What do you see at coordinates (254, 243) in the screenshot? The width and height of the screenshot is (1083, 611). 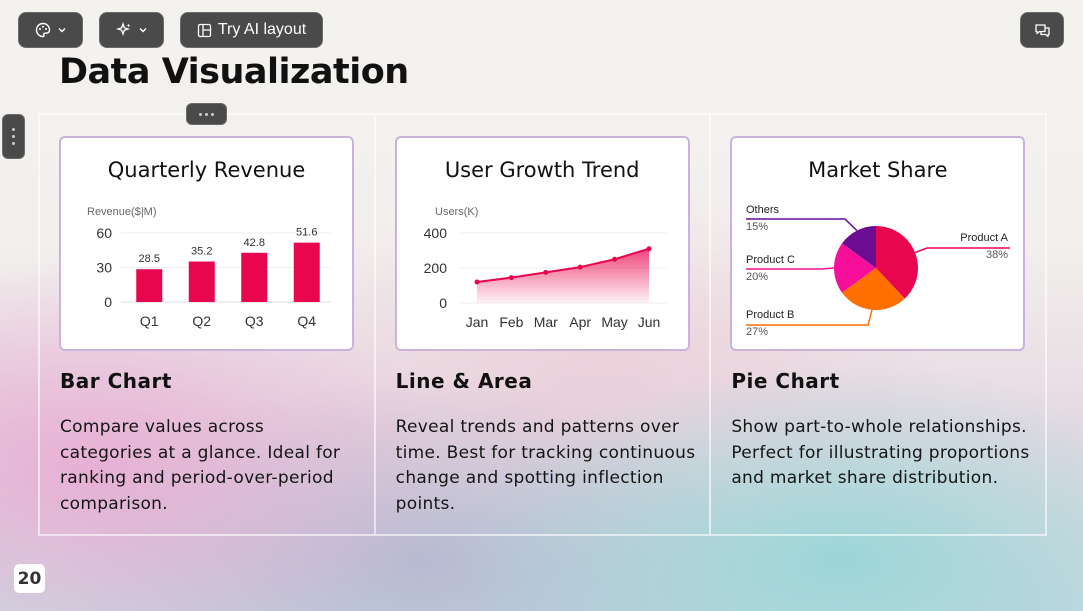 I see `data-label: 42.8` at bounding box center [254, 243].